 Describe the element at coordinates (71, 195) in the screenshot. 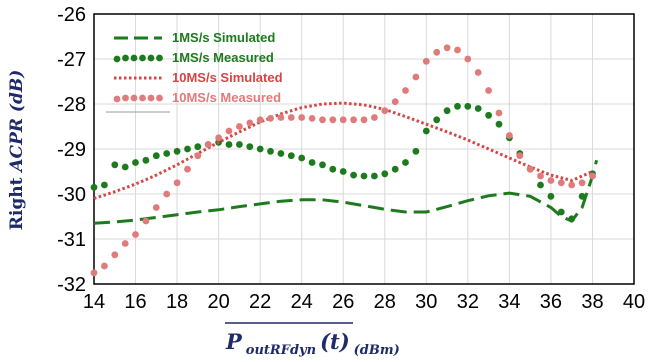

I see `y-tick-label: -30` at that location.